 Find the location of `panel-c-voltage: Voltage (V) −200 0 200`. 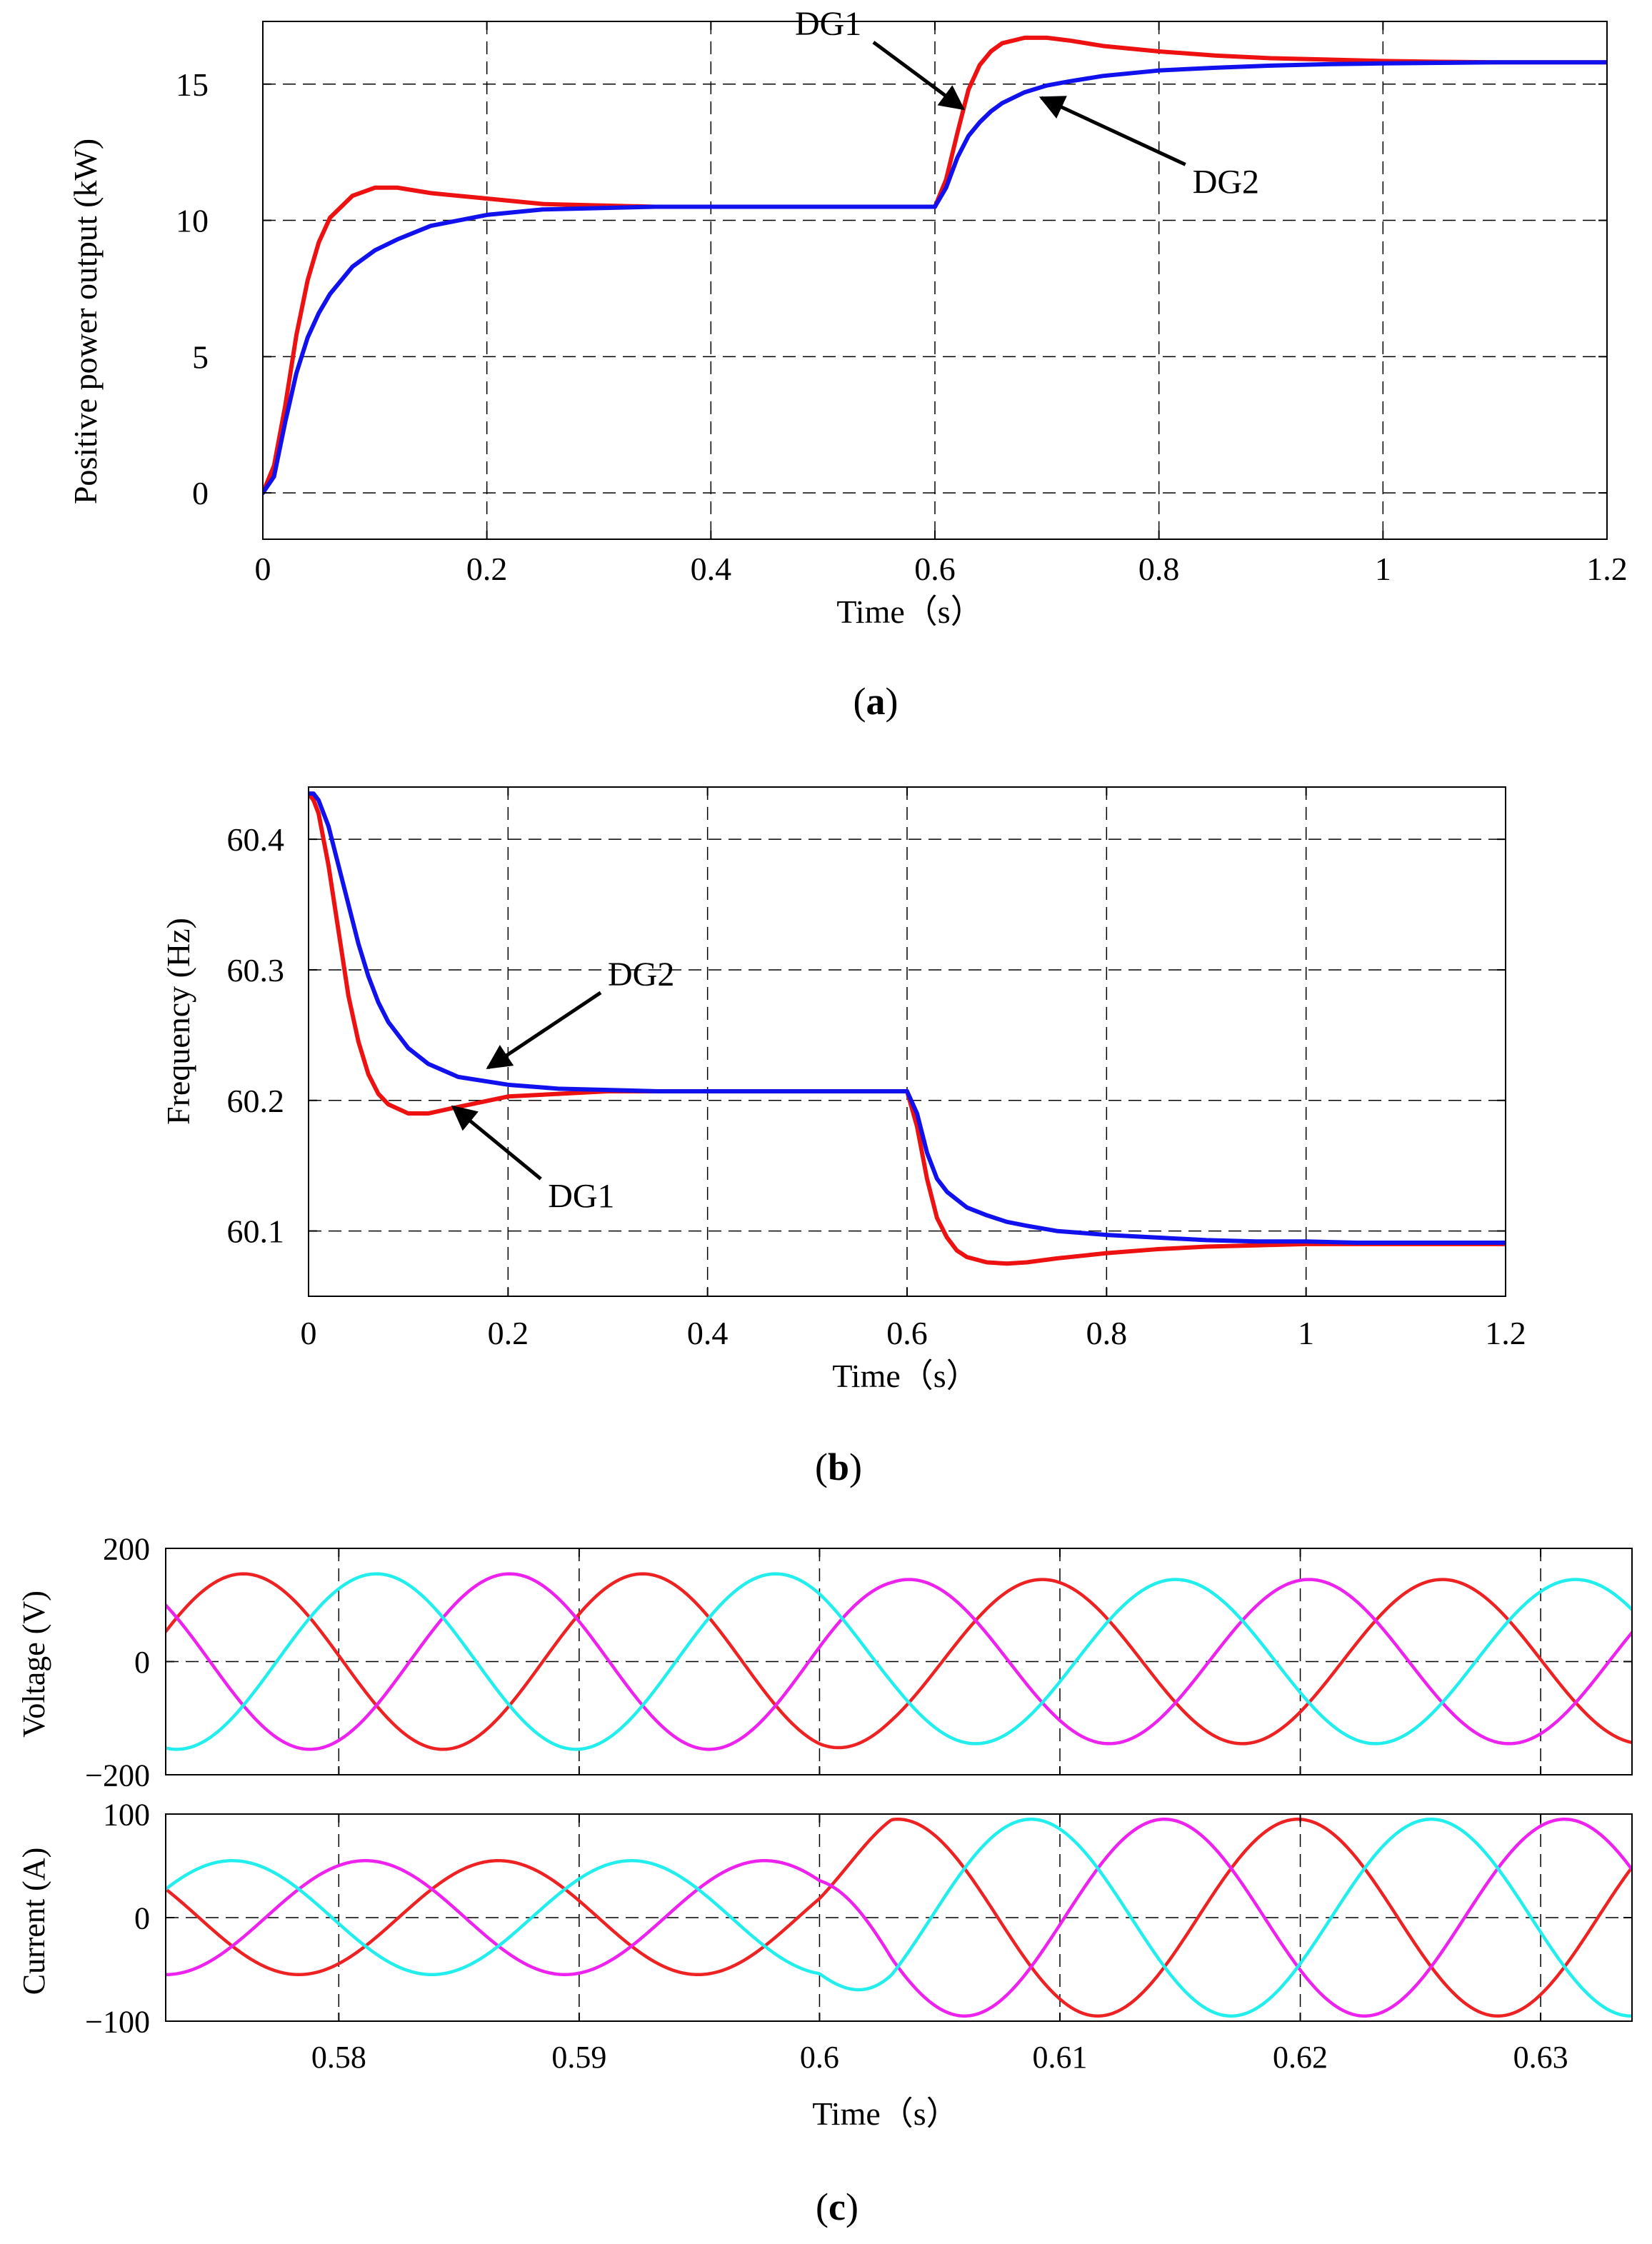

panel-c-voltage: Voltage (V) −200 0 200 is located at coordinates (824, 1662).